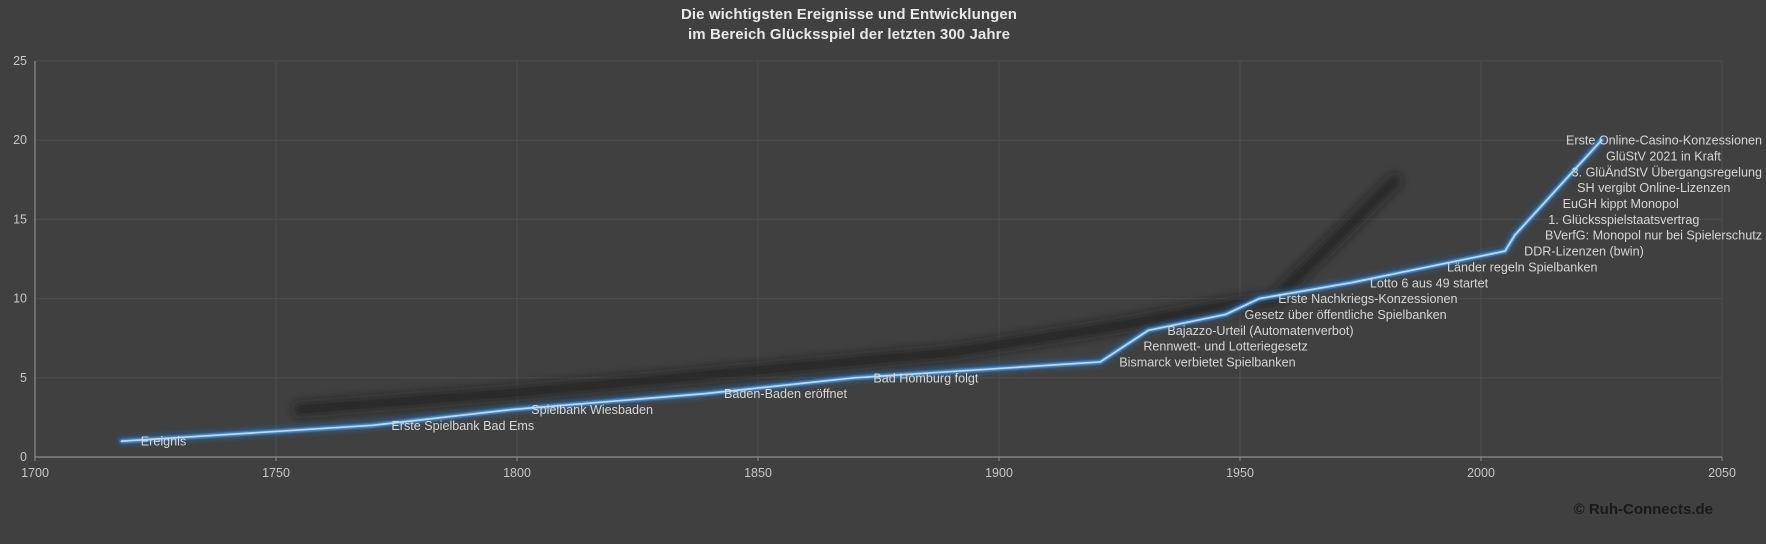 The height and width of the screenshot is (544, 1766). What do you see at coordinates (1722, 473) in the screenshot?
I see `x-tick-label: 2050` at bounding box center [1722, 473].